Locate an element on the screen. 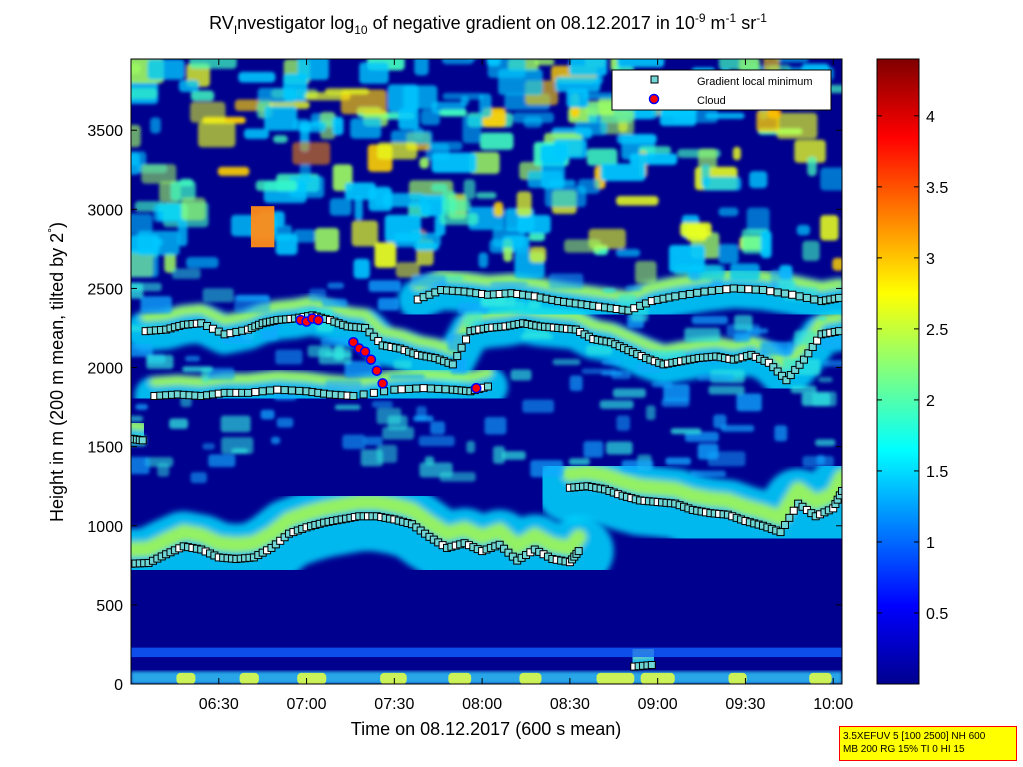 The width and height of the screenshot is (1023, 767). x-tick-label: 06:30 is located at coordinates (219, 704).